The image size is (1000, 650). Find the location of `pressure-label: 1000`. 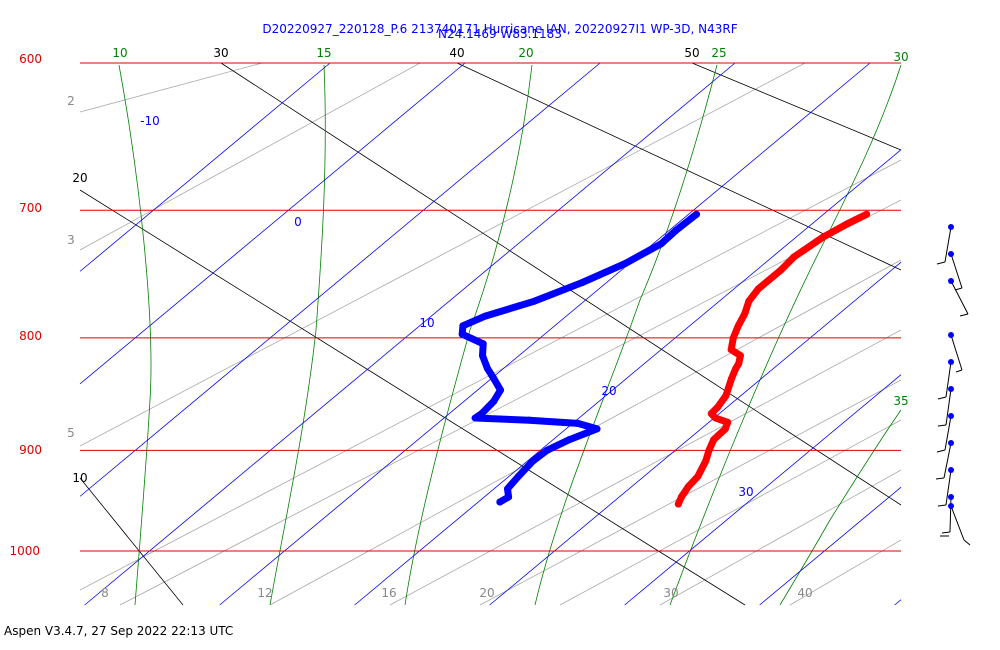

pressure-label: 1000 is located at coordinates (24, 551).